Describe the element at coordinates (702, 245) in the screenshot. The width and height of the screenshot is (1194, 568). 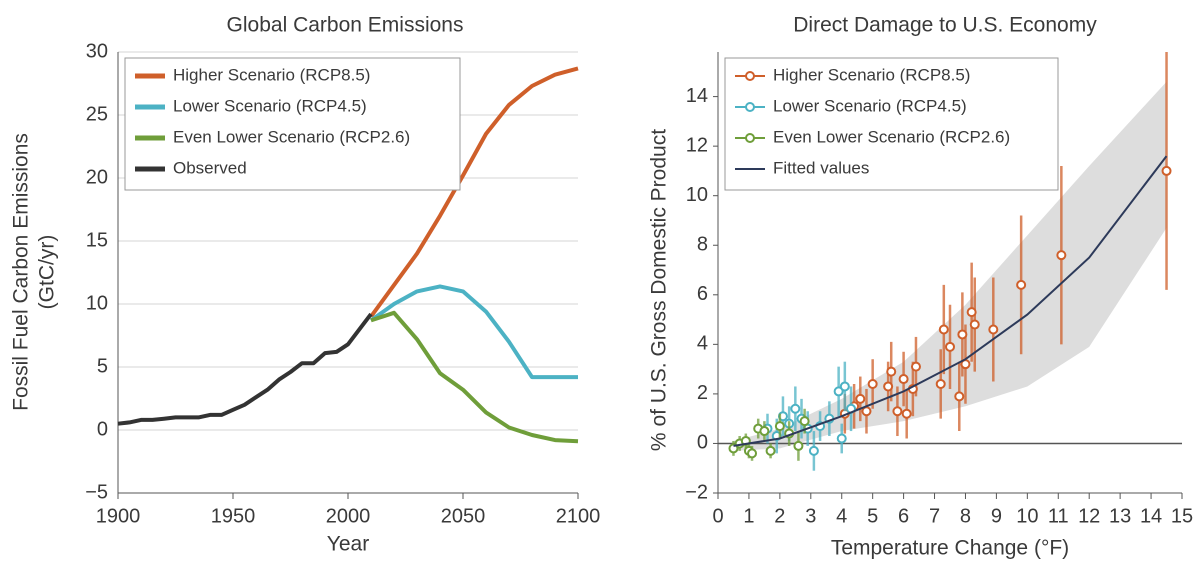
I see `y-tick-label: 8` at that location.